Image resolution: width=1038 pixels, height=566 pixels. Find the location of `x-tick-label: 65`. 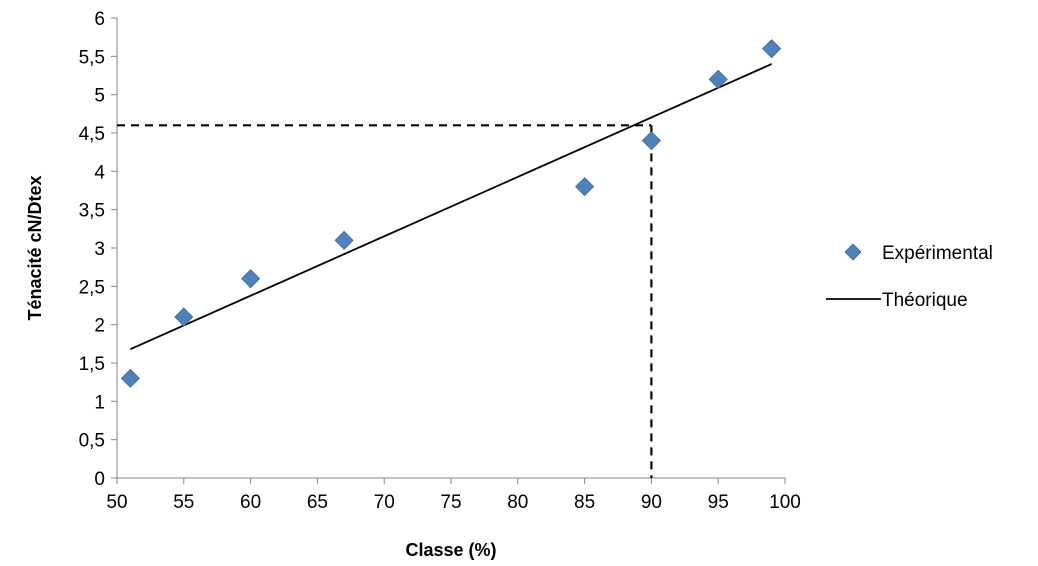

x-tick-label: 65 is located at coordinates (317, 502).